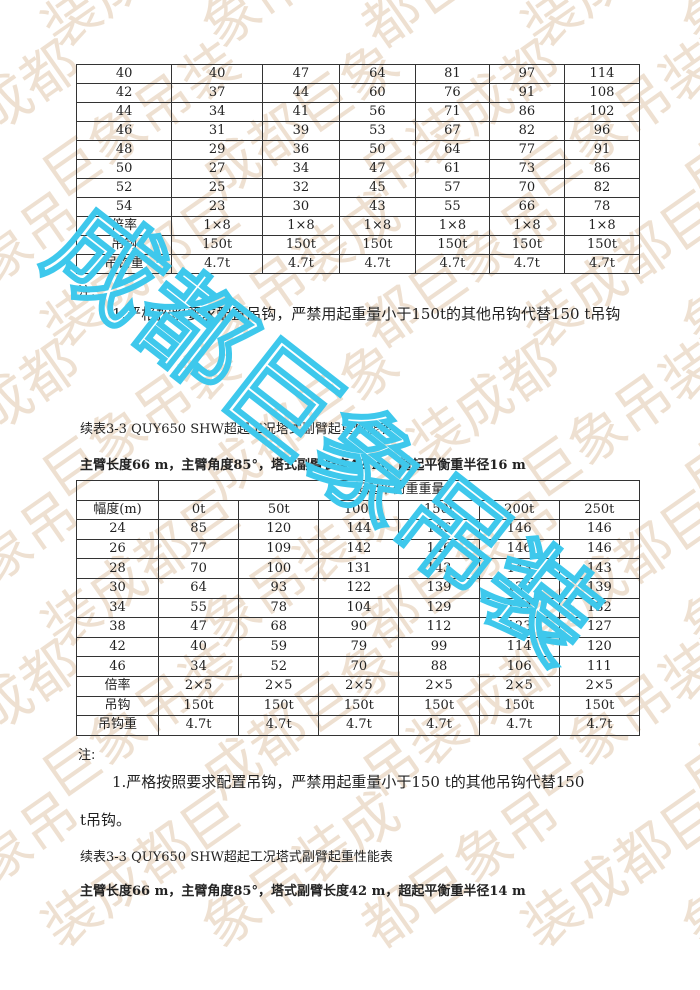 The width and height of the screenshot is (700, 990). I want to click on table-caption-2: 续表3-3 QUY650 SHW超起工况塔式副臂起重性能表, so click(236, 429).